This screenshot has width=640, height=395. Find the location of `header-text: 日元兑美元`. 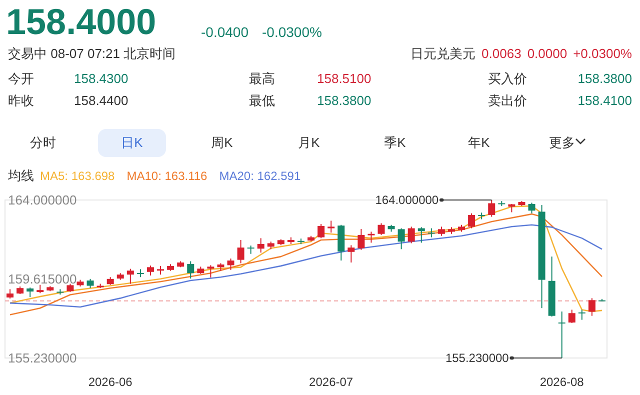

header-text: 日元兑美元 is located at coordinates (443, 53).